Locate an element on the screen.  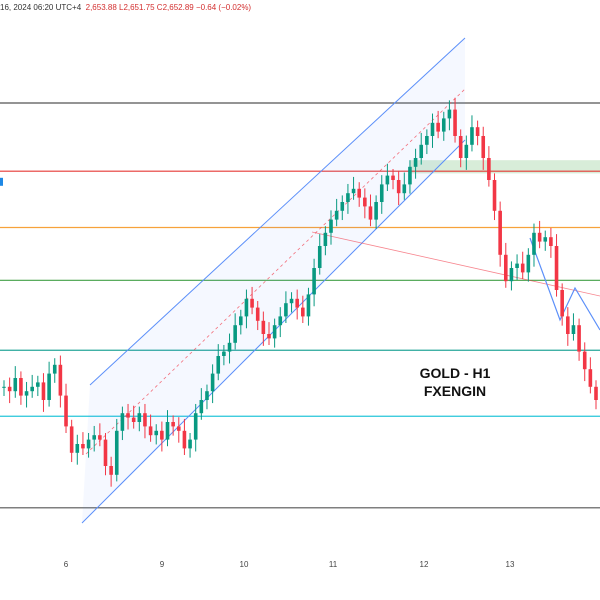
projection-path is located at coordinates (564, 284).